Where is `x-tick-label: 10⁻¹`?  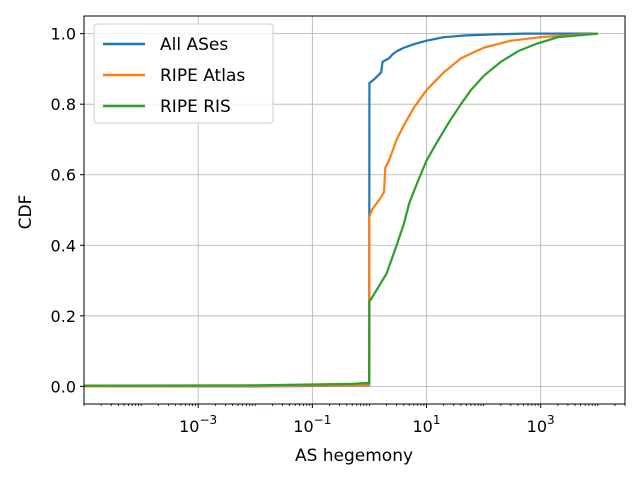 x-tick-label: 10⁻¹ is located at coordinates (312, 424).